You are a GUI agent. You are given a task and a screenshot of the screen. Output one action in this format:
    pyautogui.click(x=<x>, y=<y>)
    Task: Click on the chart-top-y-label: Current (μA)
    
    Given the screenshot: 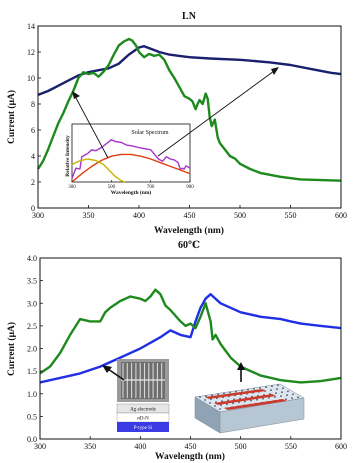 What is the action you would take?
    pyautogui.click(x=11, y=117)
    